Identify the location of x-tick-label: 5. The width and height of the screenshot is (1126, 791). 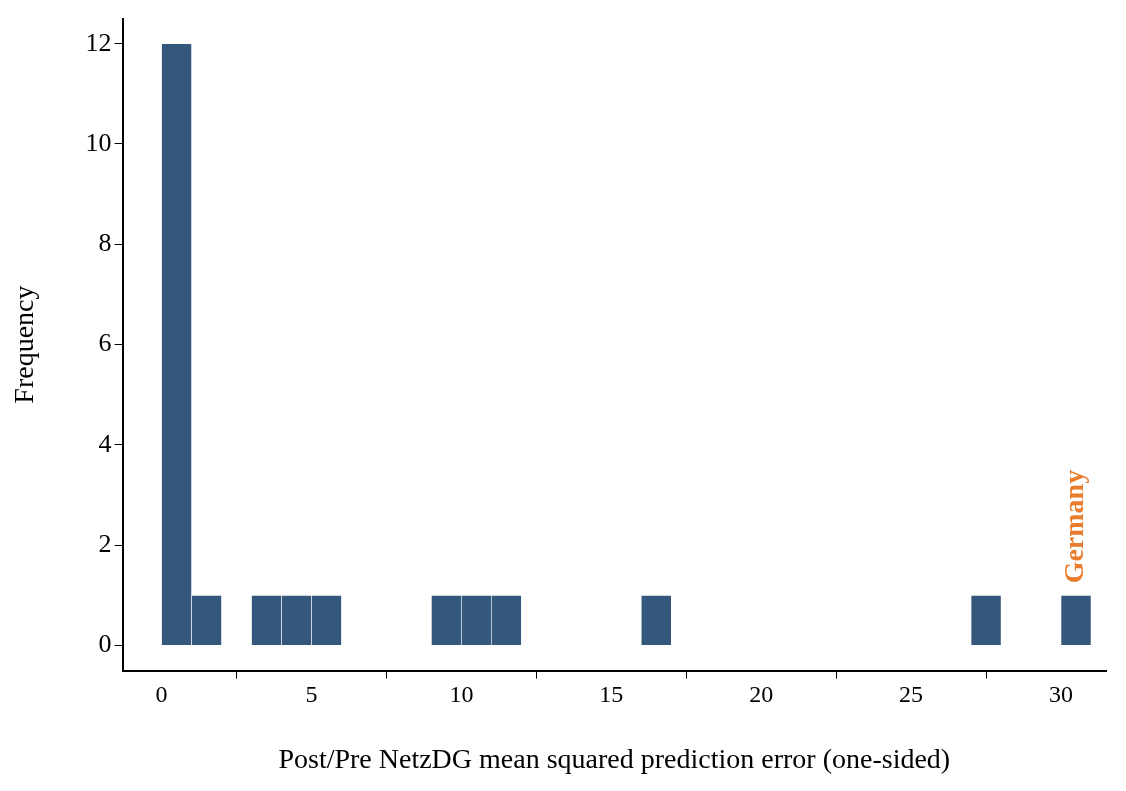
(311, 694).